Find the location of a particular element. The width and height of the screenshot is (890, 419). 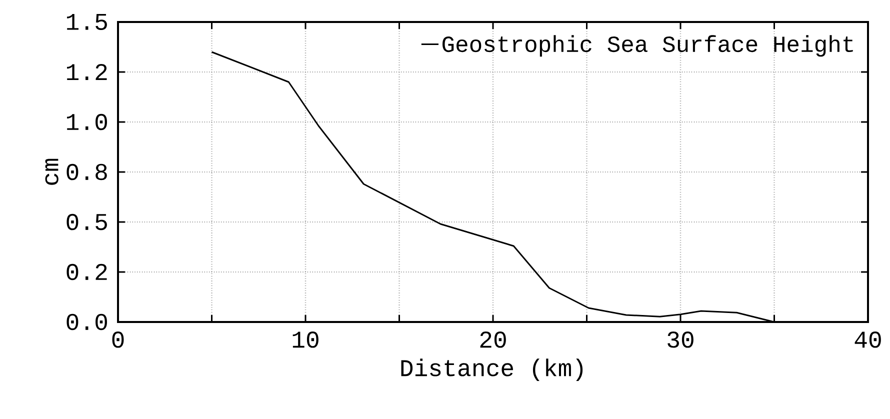

y-tick-label: 0.2 is located at coordinates (86, 272).